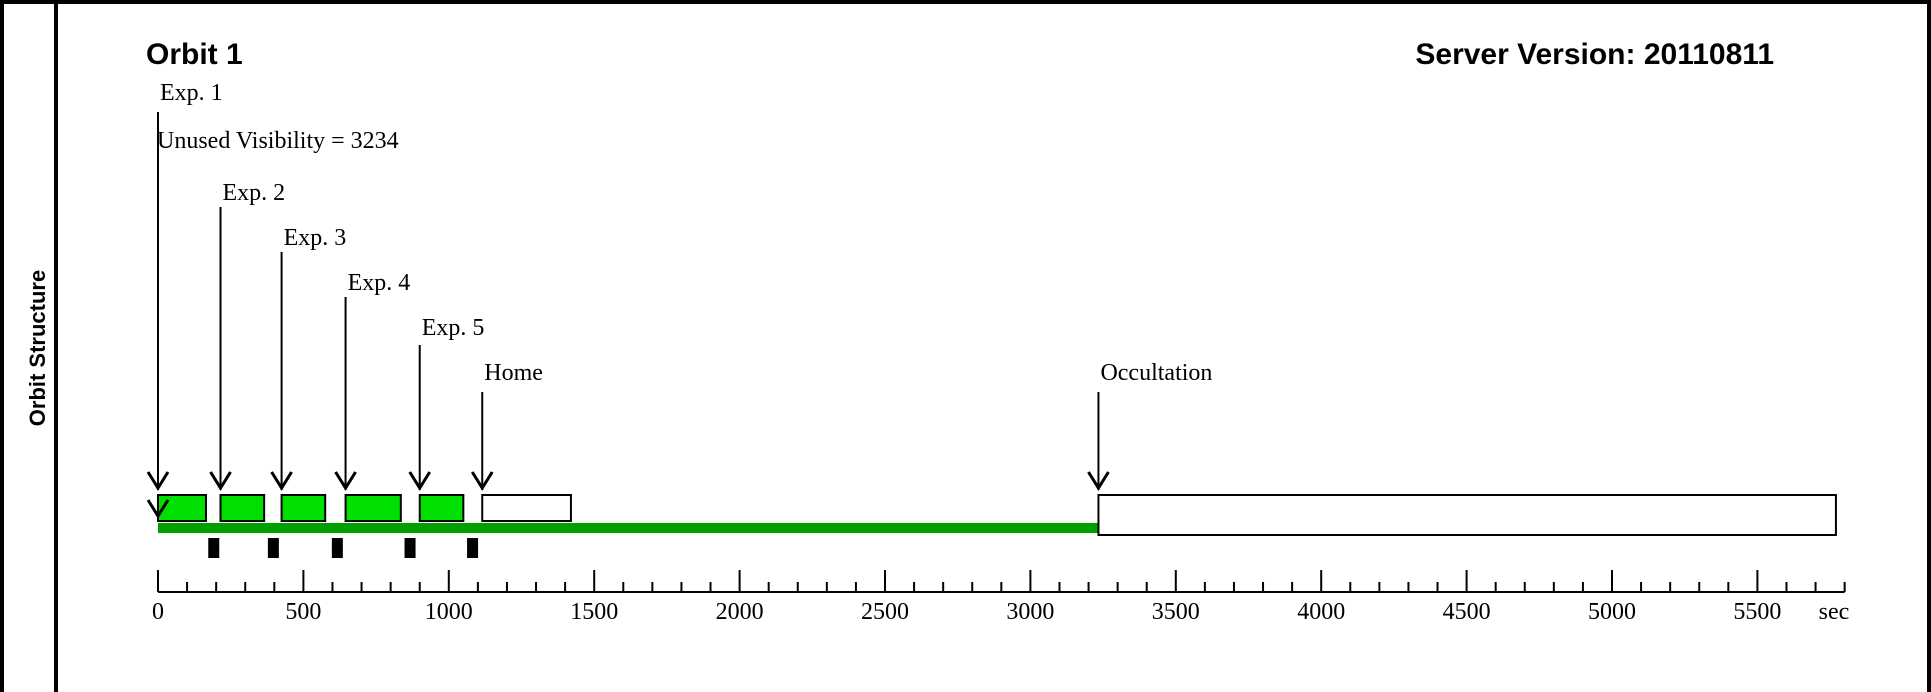 The height and width of the screenshot is (692, 1931). What do you see at coordinates (379, 283) in the screenshot?
I see `event-label: Exp. 4` at bounding box center [379, 283].